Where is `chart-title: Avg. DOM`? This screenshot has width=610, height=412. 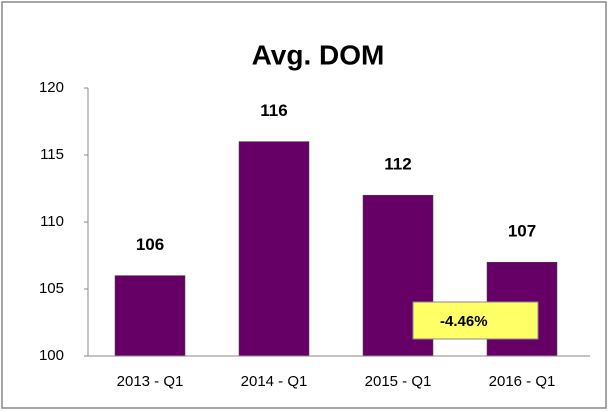
chart-title: Avg. DOM is located at coordinates (318, 54).